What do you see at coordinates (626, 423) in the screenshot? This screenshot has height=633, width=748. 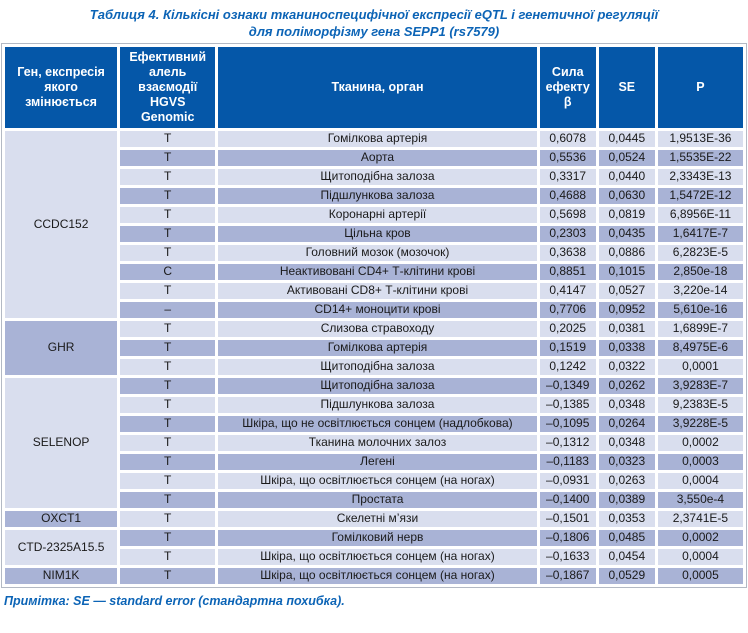 I see `se-cell: 0,0264` at bounding box center [626, 423].